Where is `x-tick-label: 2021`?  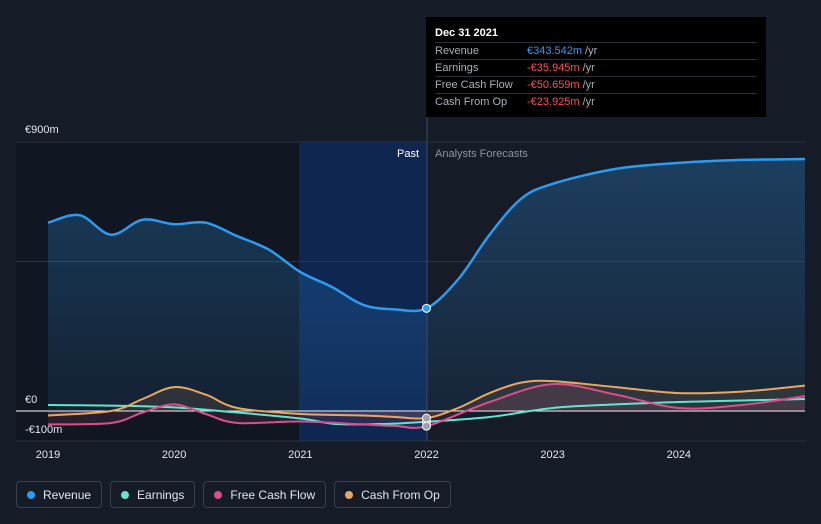
x-tick-label: 2021 is located at coordinates (300, 455).